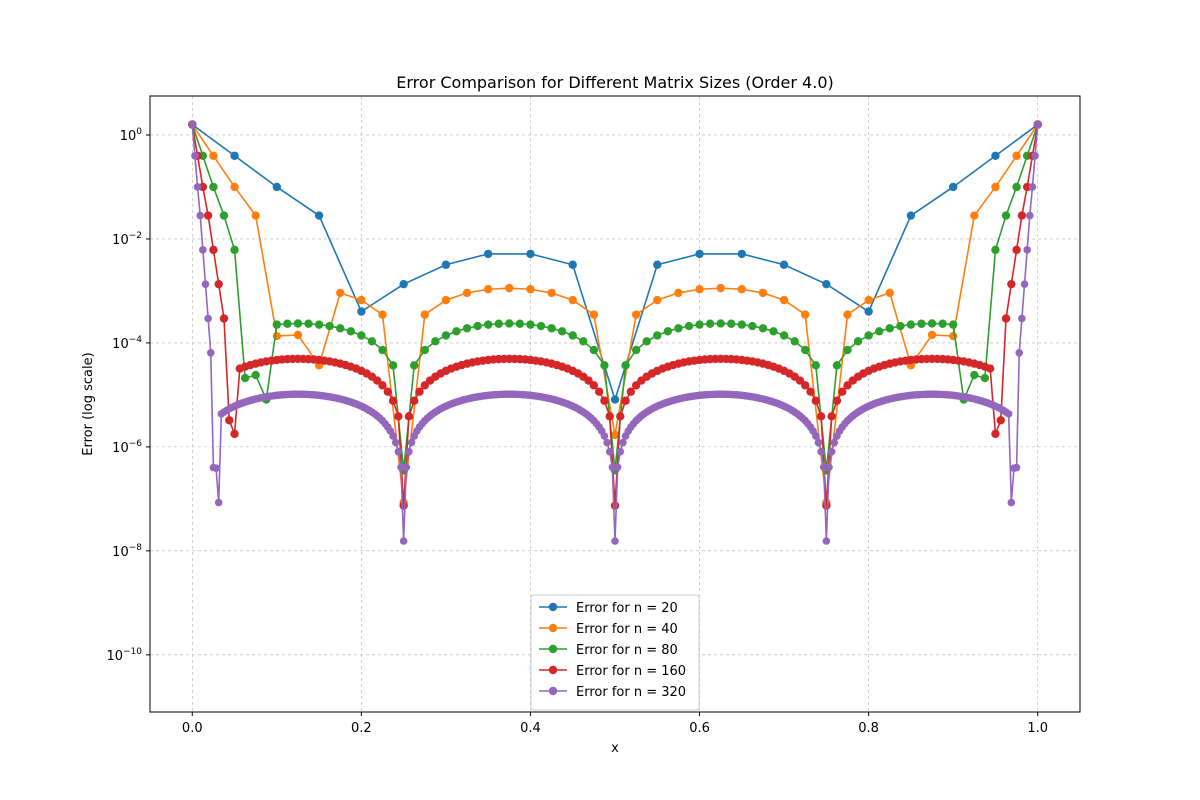 The height and width of the screenshot is (800, 1200). Describe the element at coordinates (615, 748) in the screenshot. I see `x-axis-label: x` at that location.